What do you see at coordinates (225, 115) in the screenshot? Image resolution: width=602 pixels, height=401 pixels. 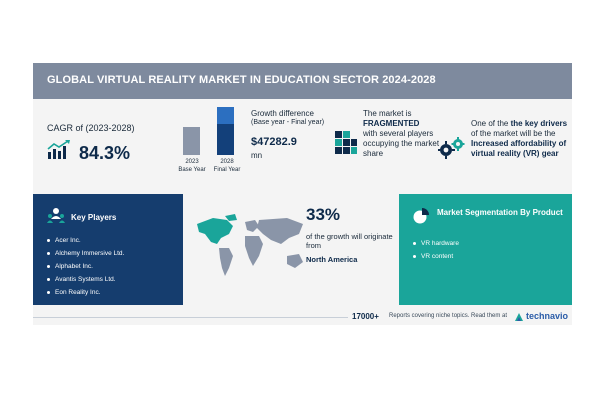 I see `bar-final-year-cap` at bounding box center [225, 115].